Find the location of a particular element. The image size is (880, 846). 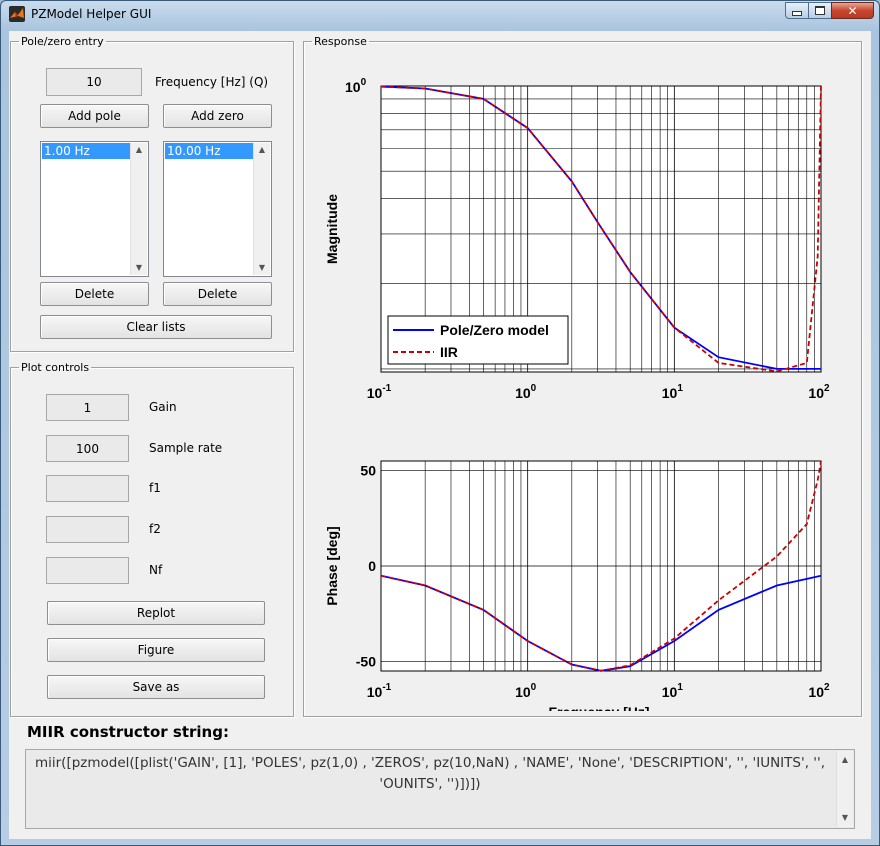

list-item: 10.00 Hz is located at coordinates (209, 151).